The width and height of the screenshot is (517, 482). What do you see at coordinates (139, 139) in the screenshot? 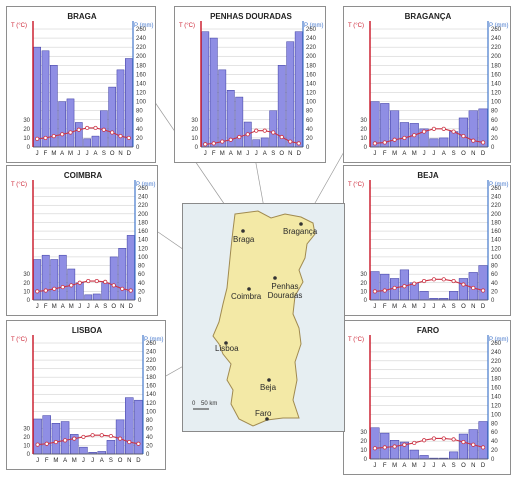
I see `p-tick-label: 20` at bounding box center [139, 139].